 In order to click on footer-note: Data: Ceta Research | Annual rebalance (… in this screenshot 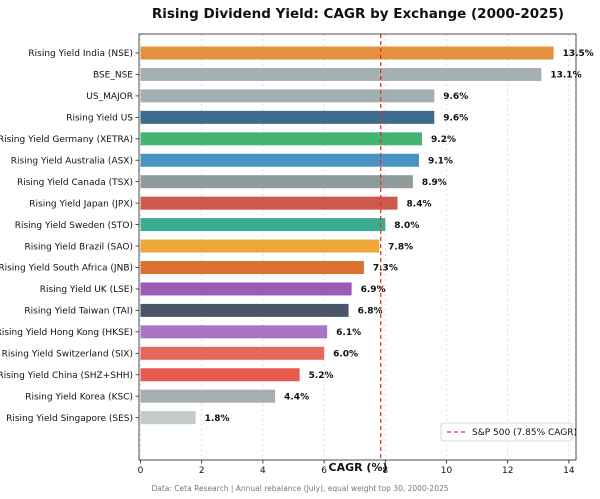, I will do `click(299, 488)`.